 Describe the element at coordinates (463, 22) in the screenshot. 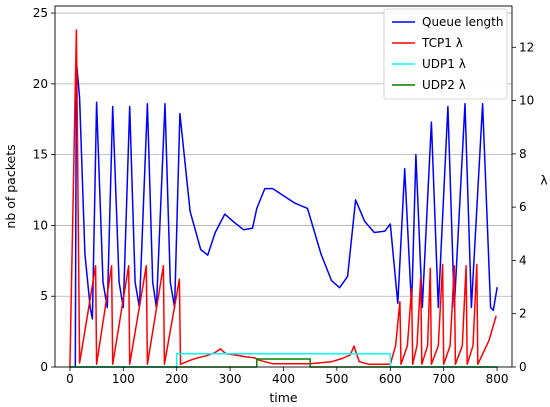

I see `legend-entry-label: Queue length` at that location.